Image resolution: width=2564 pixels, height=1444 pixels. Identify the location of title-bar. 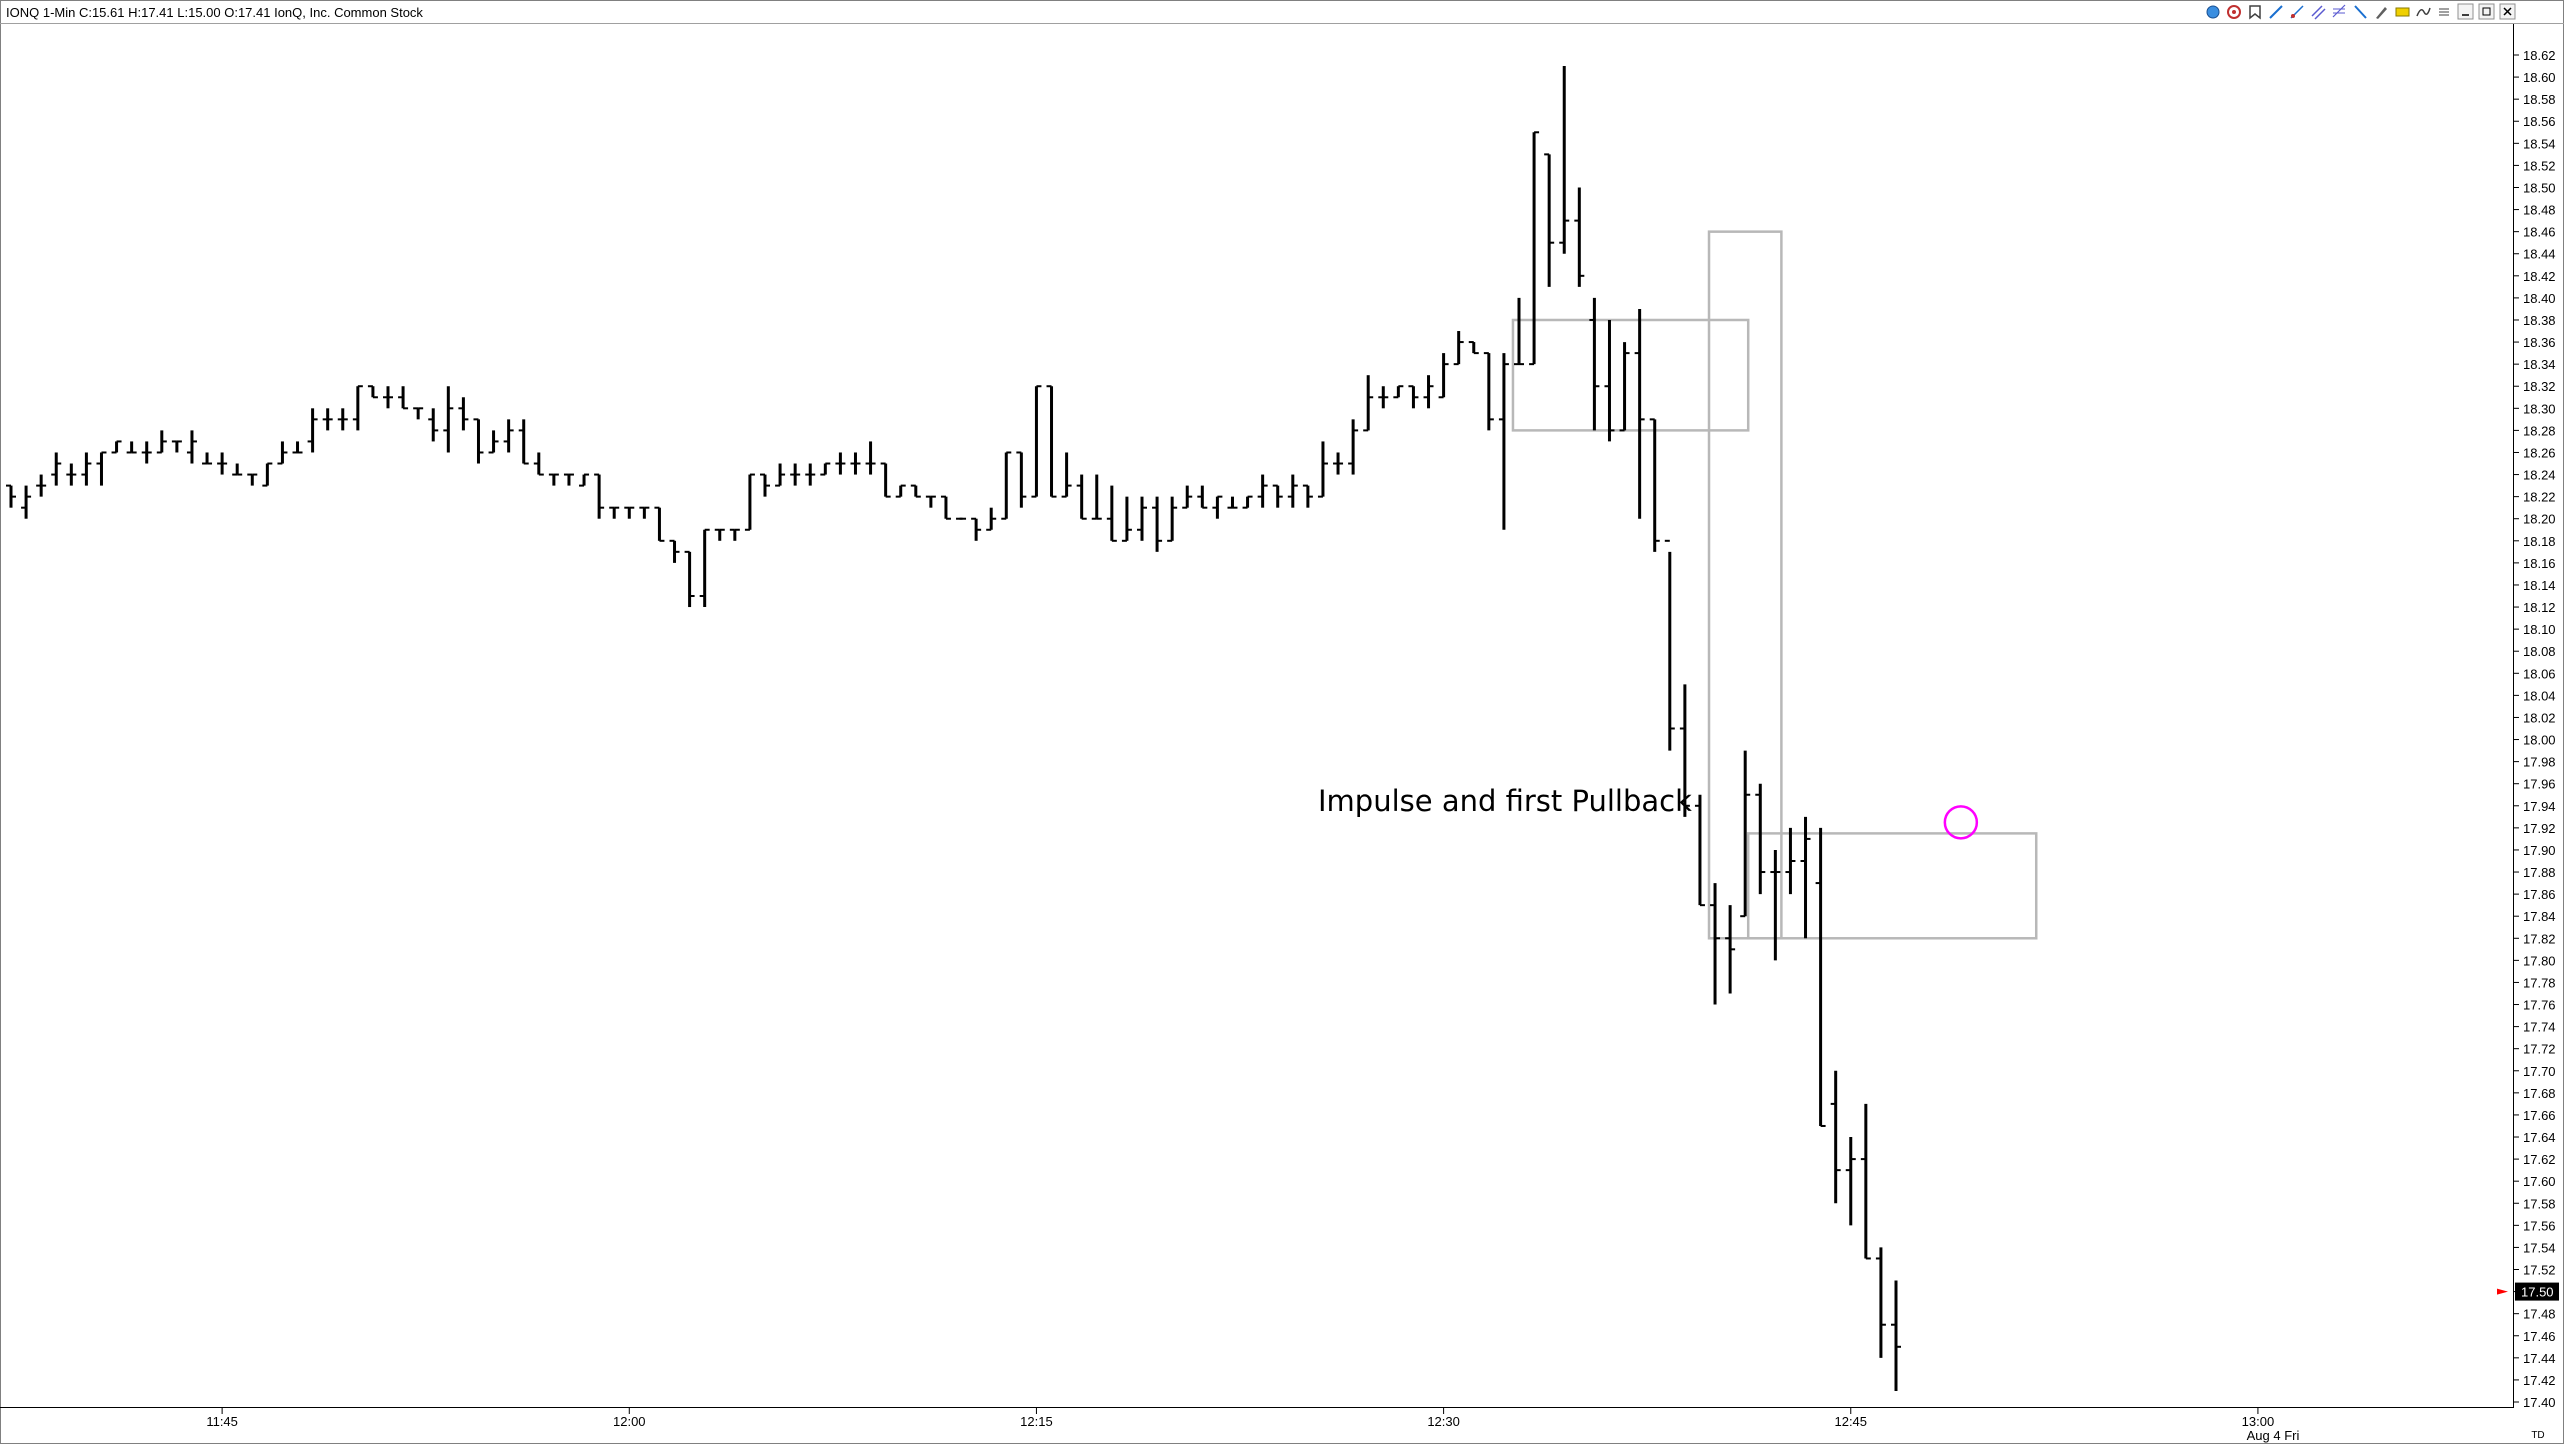
(1282, 12).